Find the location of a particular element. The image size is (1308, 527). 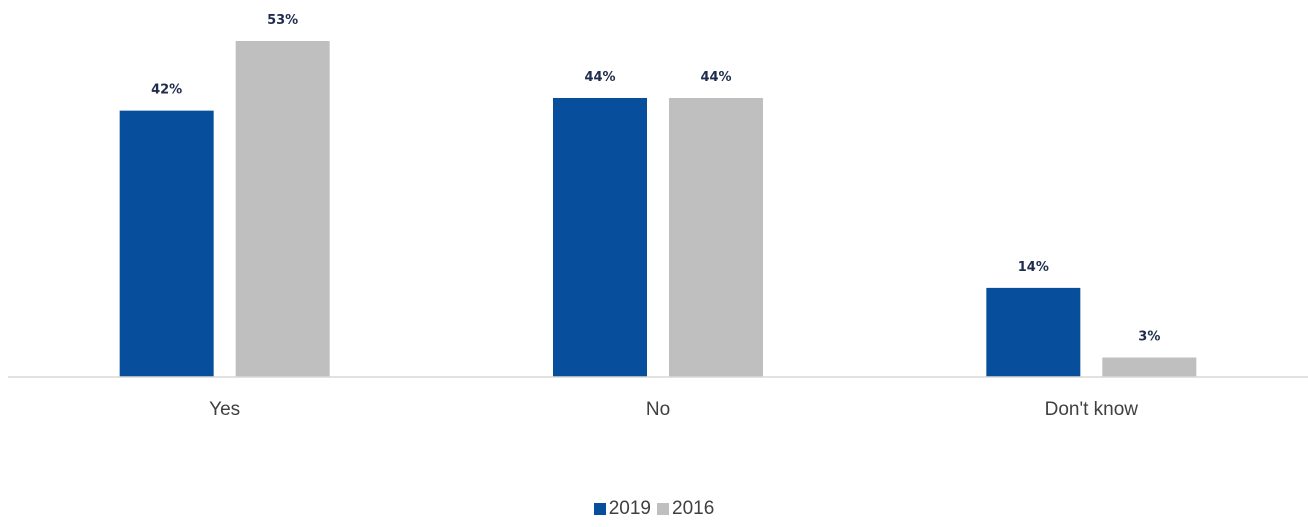

value-label-2019-no: 44% is located at coordinates (599, 77).